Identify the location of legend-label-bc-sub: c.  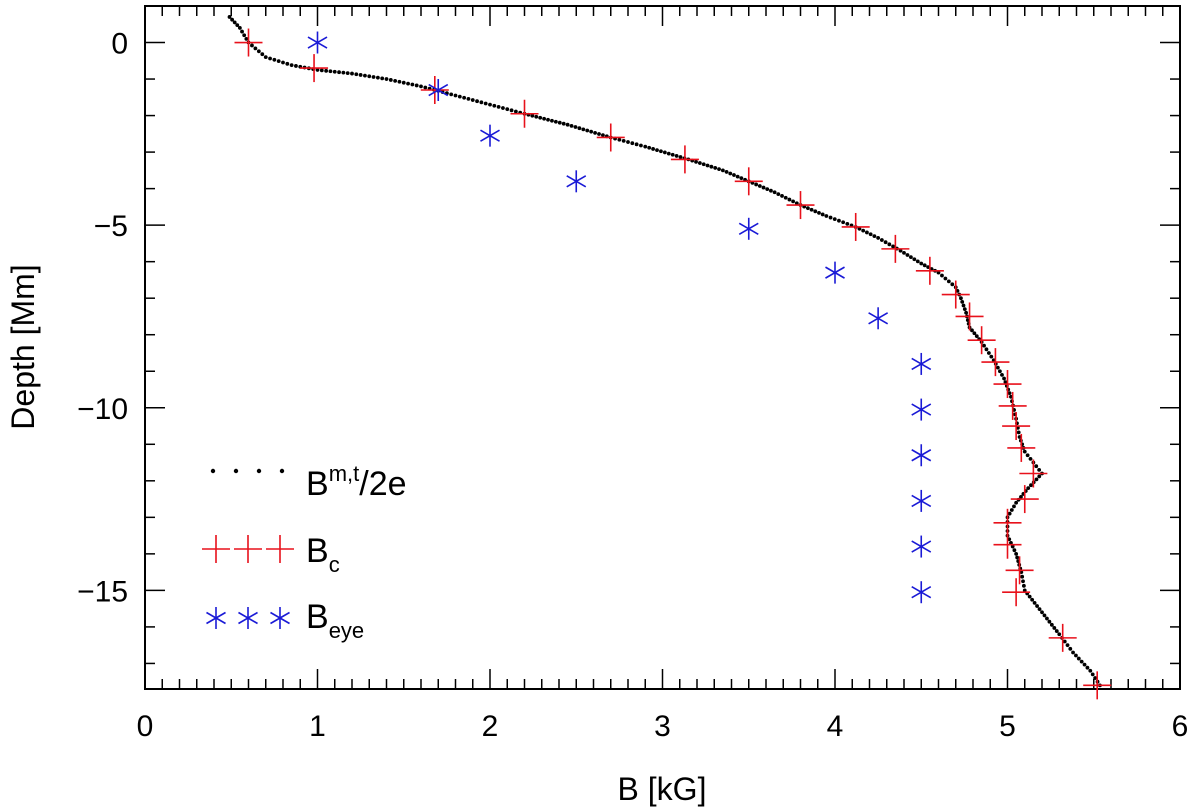
(334, 564).